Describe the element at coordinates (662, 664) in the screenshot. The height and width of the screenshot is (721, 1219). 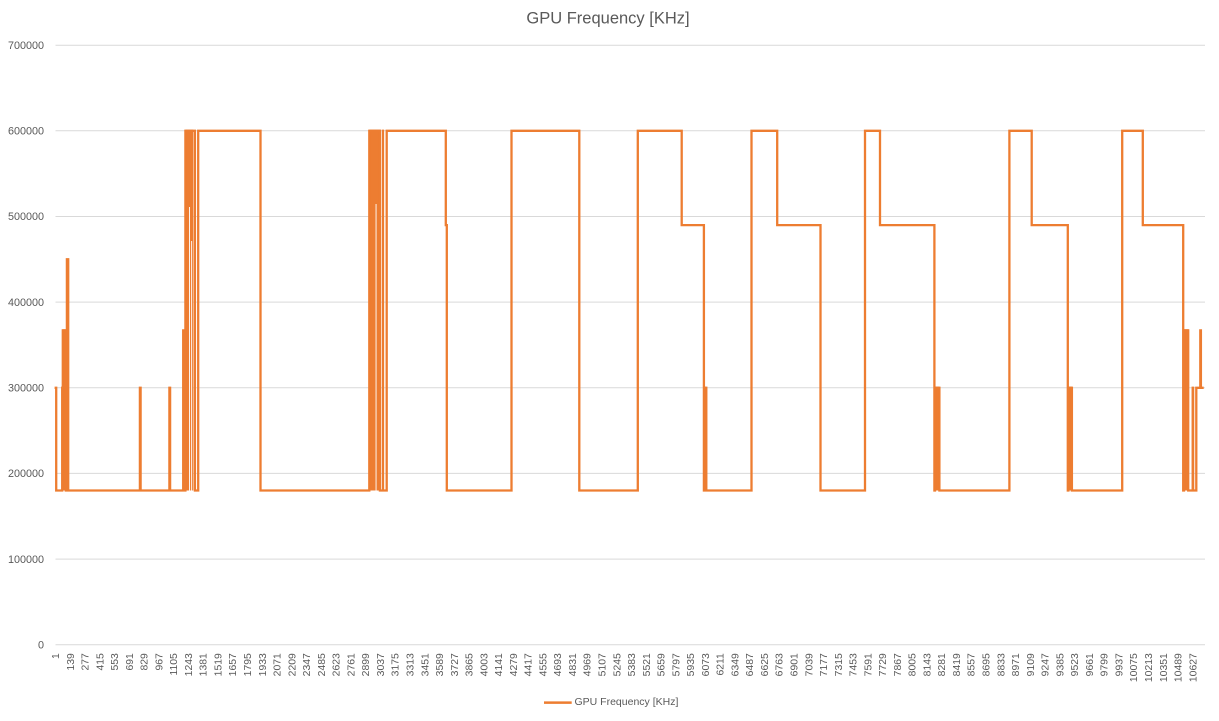
I see `svg-text: 5659` at that location.